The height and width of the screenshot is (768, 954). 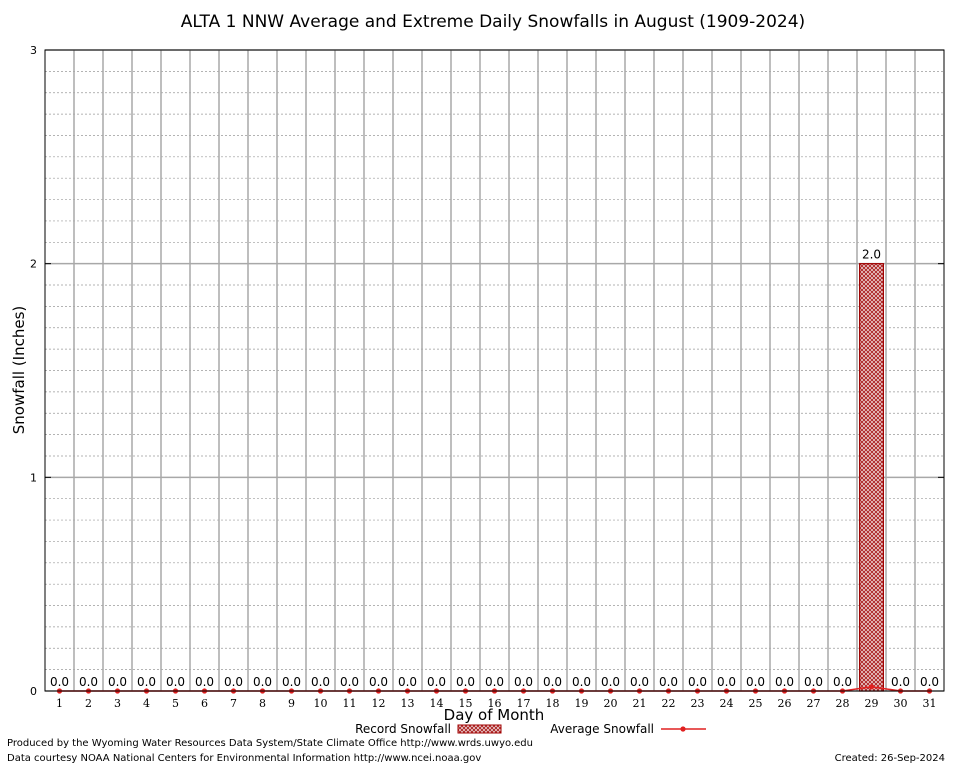 I want to click on x-tick-label: 29, so click(x=872, y=703).